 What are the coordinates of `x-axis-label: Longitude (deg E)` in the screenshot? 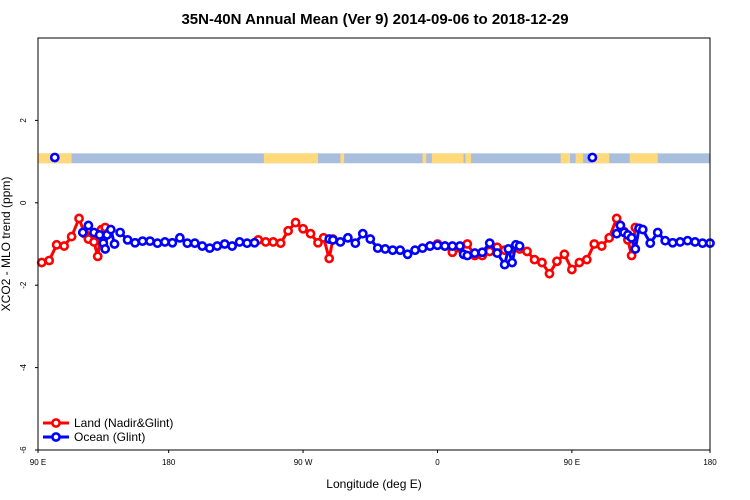 It's located at (373, 484).